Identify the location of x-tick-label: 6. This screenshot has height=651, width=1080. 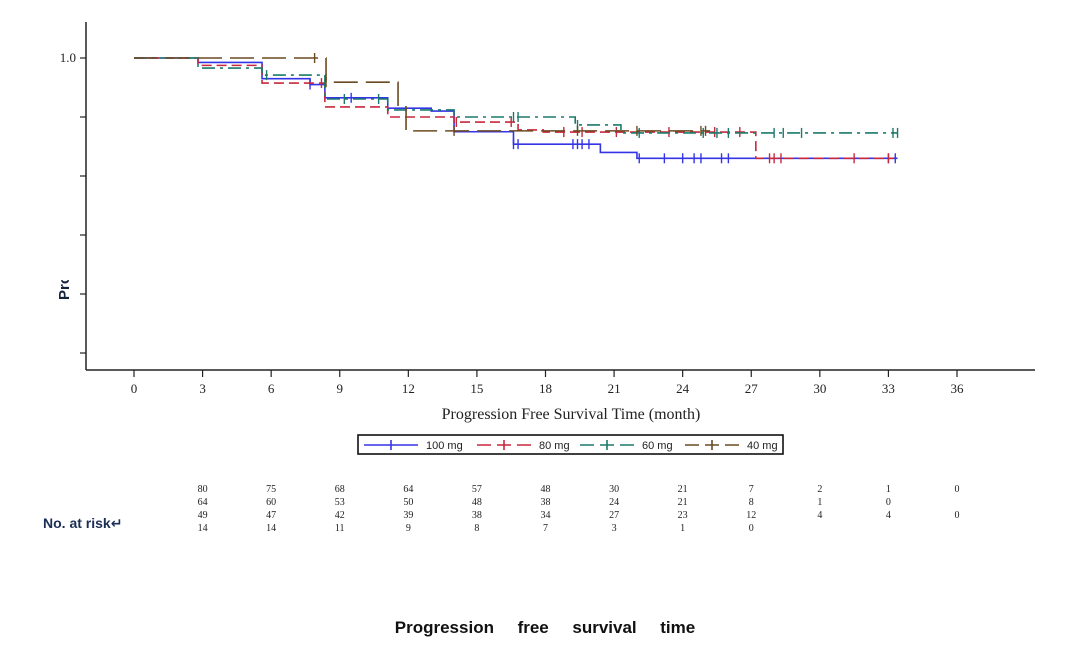
(271, 388).